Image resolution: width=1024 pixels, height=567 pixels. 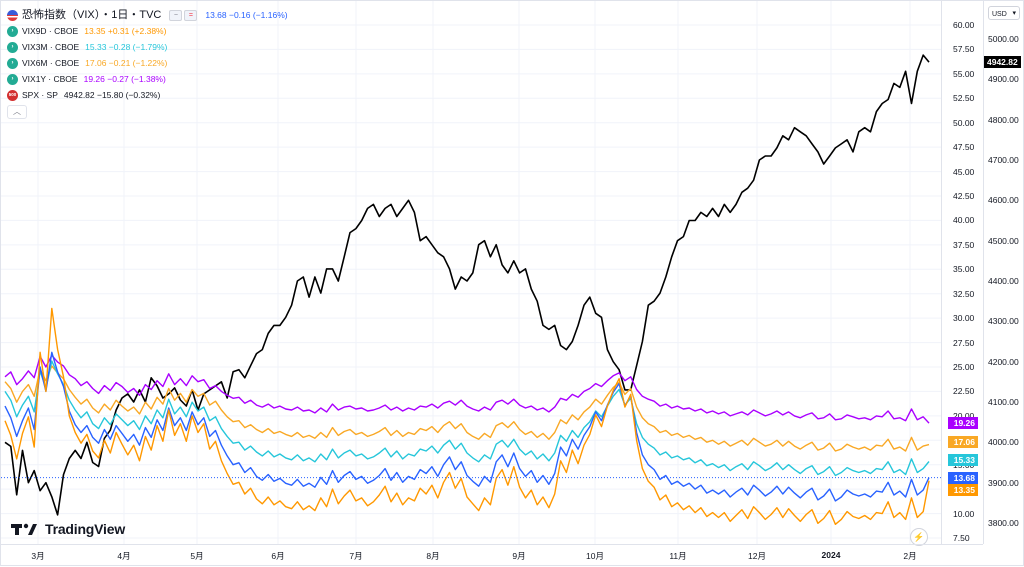 What do you see at coordinates (964, 171) in the screenshot?
I see `vix-tick-label: 45.00` at bounding box center [964, 171].